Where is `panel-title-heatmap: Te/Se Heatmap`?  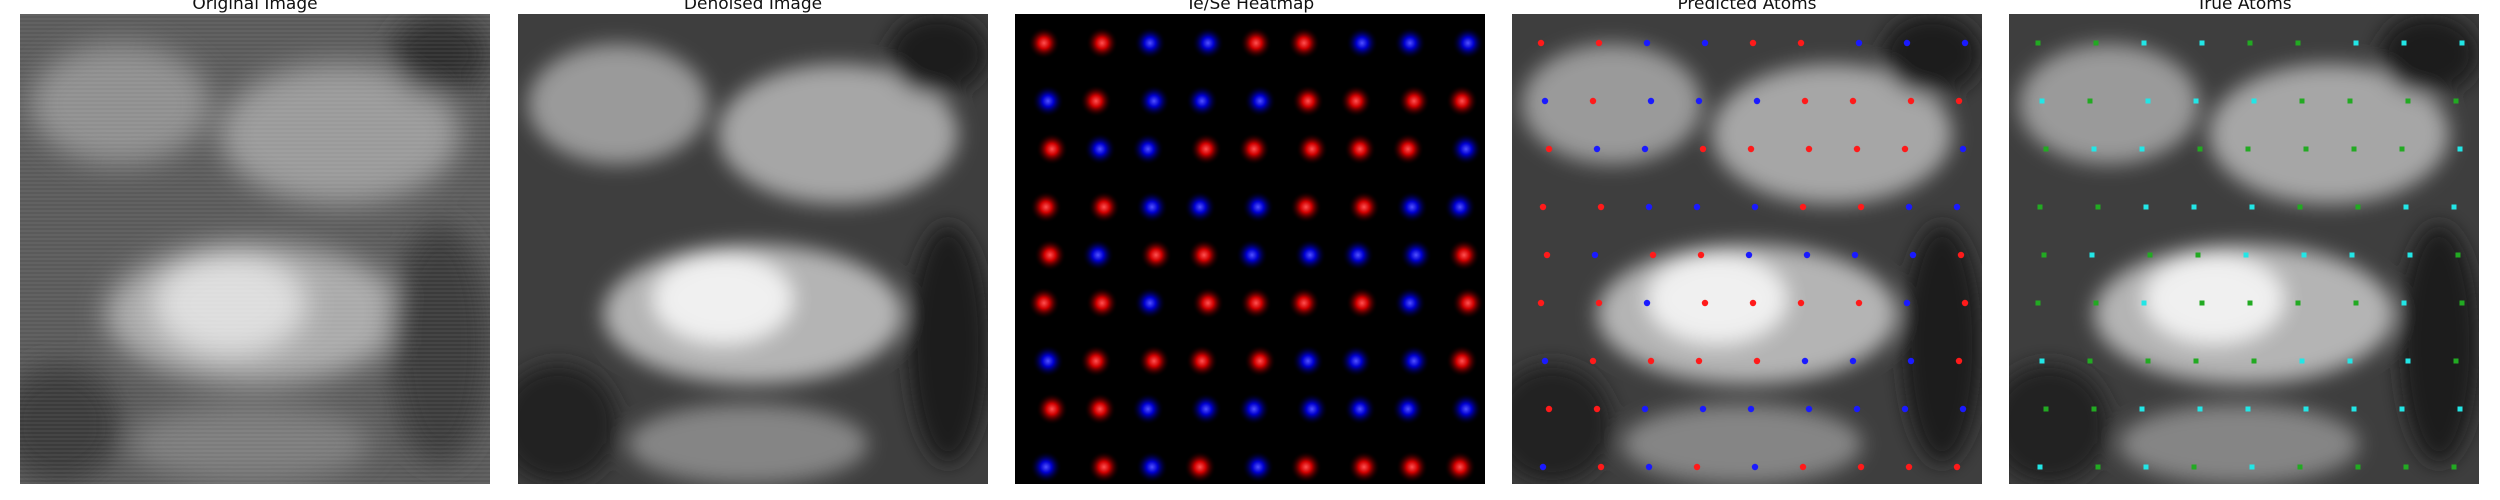 panel-title-heatmap: Te/Se Heatmap is located at coordinates (1250, 7).